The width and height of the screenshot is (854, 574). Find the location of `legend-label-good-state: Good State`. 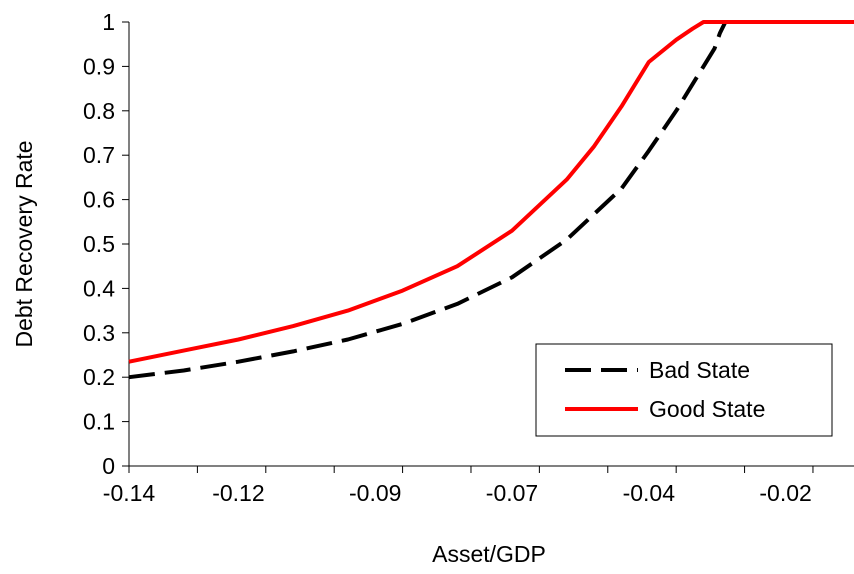

legend-label-good-state: Good State is located at coordinates (707, 409).